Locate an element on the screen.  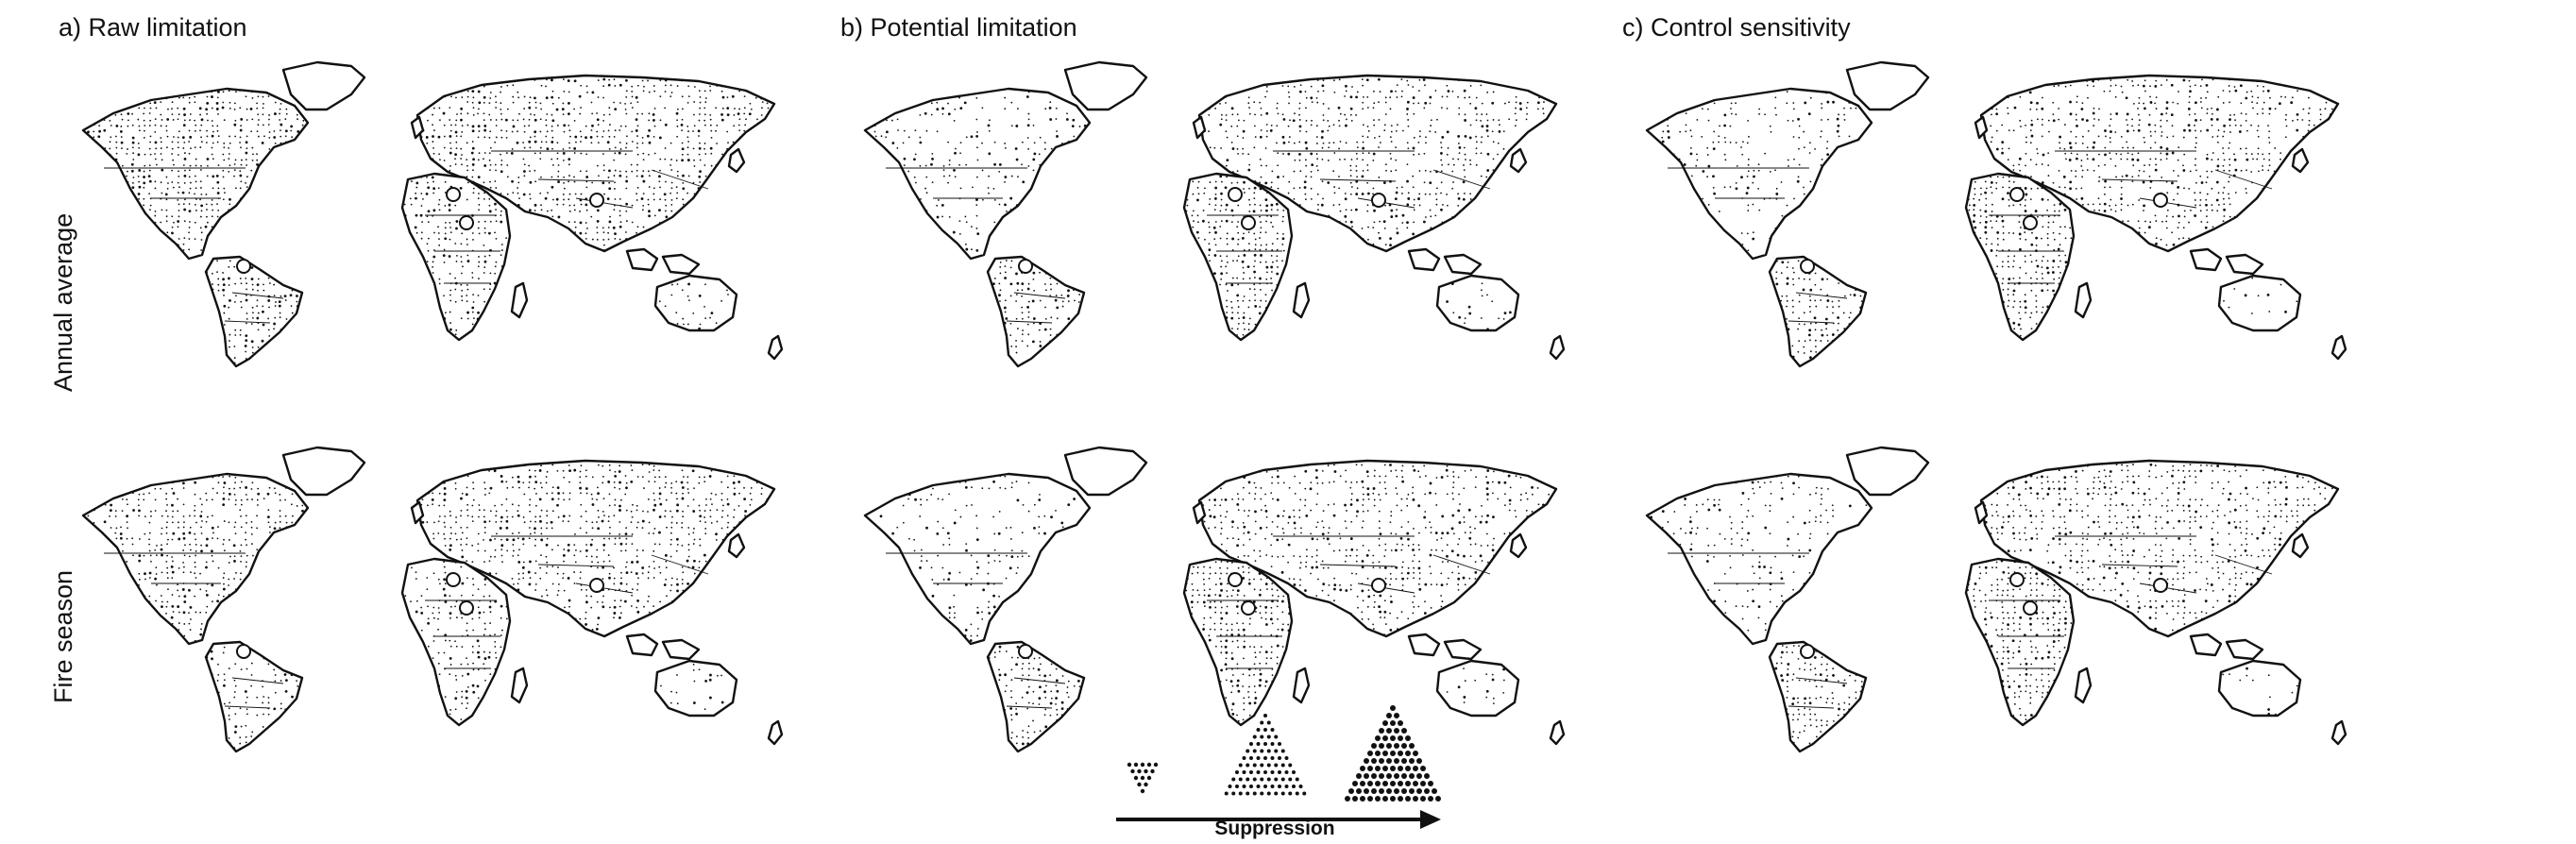
panel-title-a: a) Raw limitation is located at coordinates (153, 27).